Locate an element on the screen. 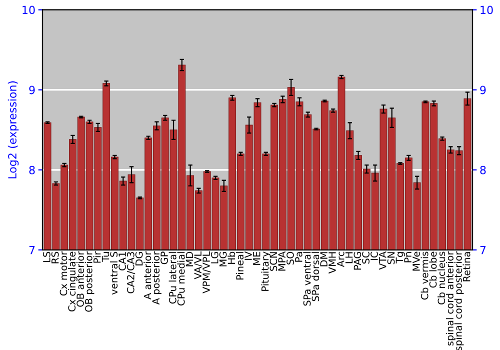 The height and width of the screenshot is (350, 500). x-tick-label: Pineal is located at coordinates (240, 266).